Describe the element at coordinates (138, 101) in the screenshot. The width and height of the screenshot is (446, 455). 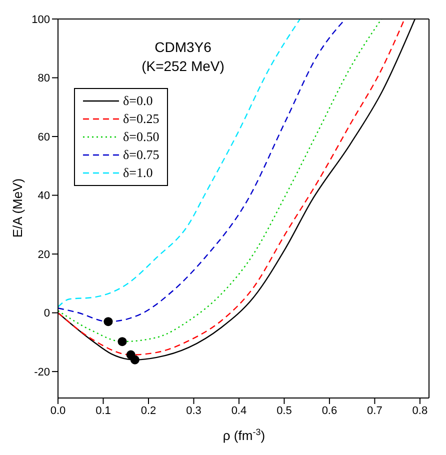
I see `legend-label: δ=0.0` at that location.